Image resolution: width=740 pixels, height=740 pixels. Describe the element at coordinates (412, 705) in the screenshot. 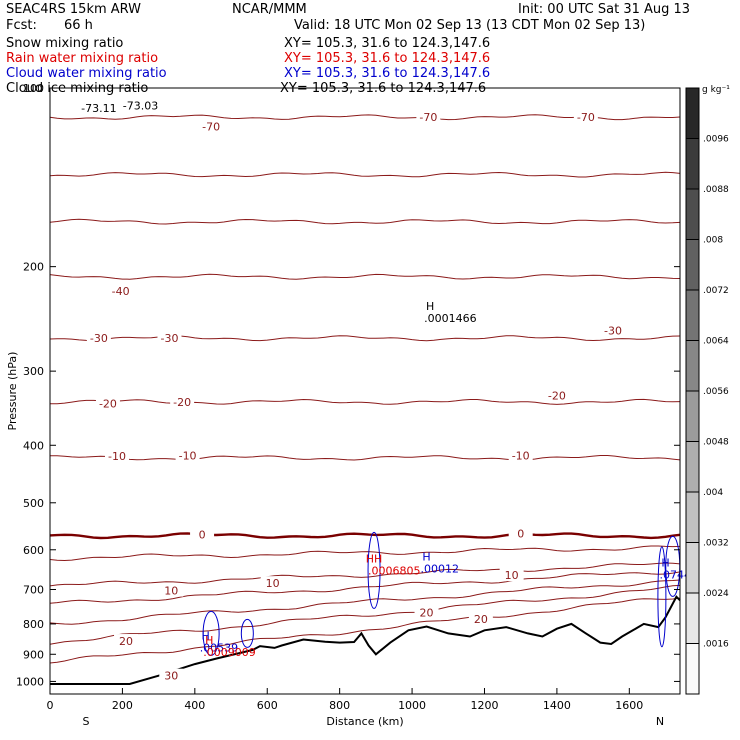

I see `x-tick-label: 1000` at that location.